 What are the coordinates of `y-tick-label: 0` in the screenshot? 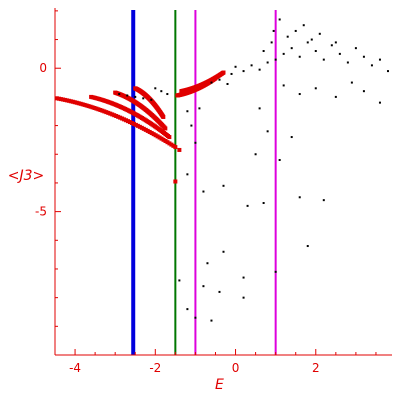 It's located at (43, 68).